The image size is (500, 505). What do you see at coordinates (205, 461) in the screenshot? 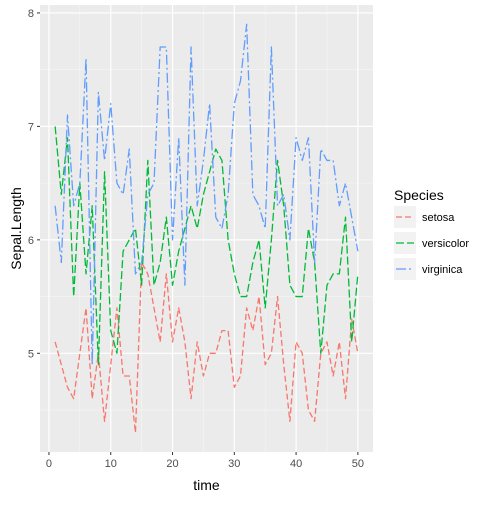
I see `x-axis: 0 10 20 30 40 50` at bounding box center [205, 461].